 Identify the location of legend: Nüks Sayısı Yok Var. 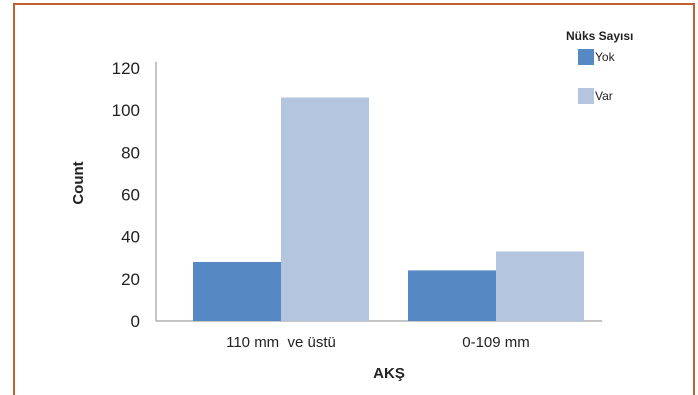
(599, 66).